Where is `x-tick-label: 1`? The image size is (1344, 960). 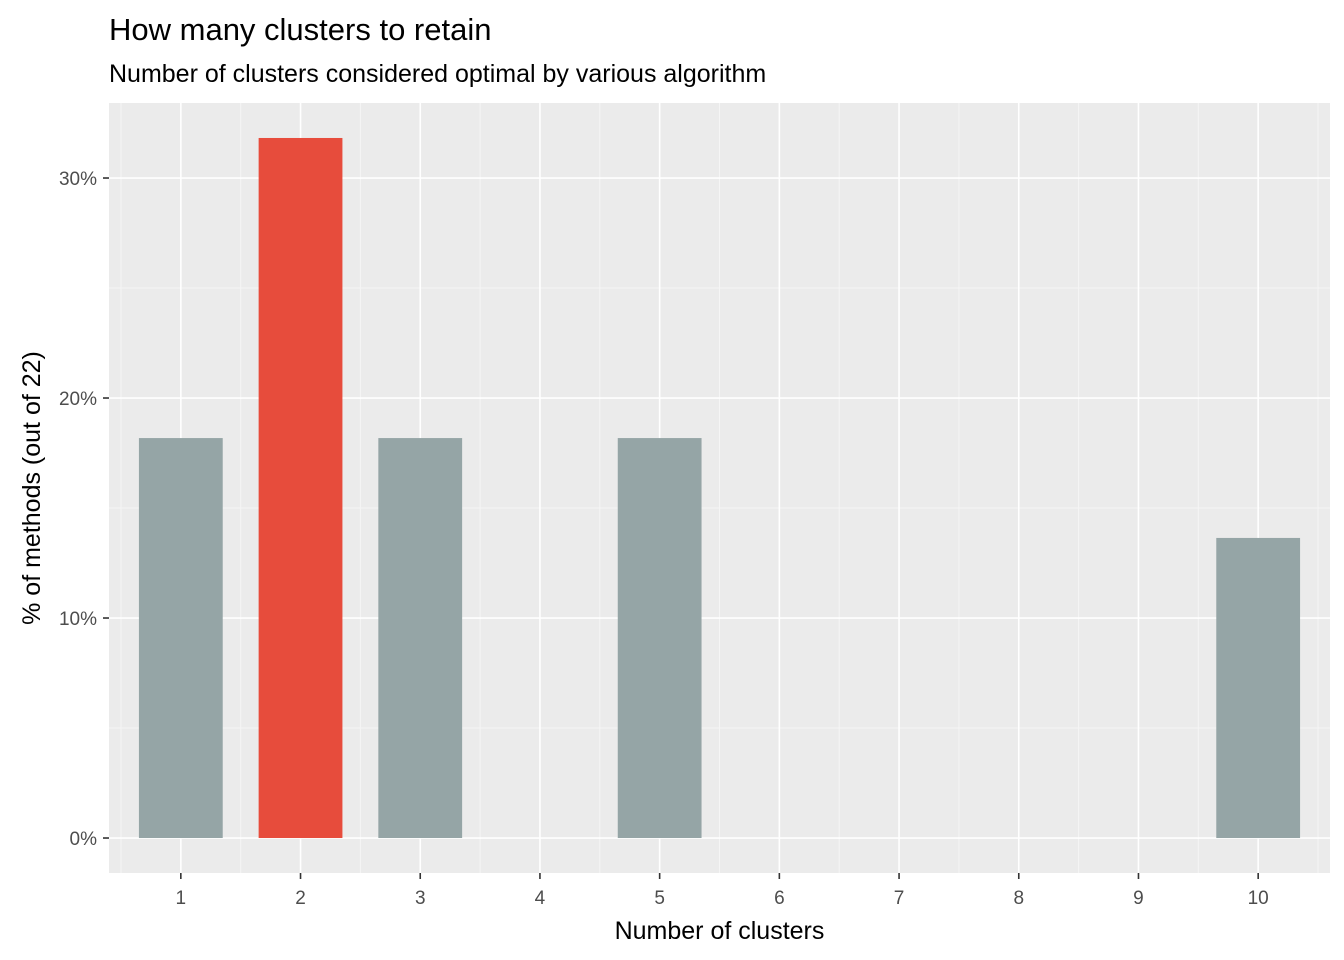
x-tick-label: 1 is located at coordinates (181, 898).